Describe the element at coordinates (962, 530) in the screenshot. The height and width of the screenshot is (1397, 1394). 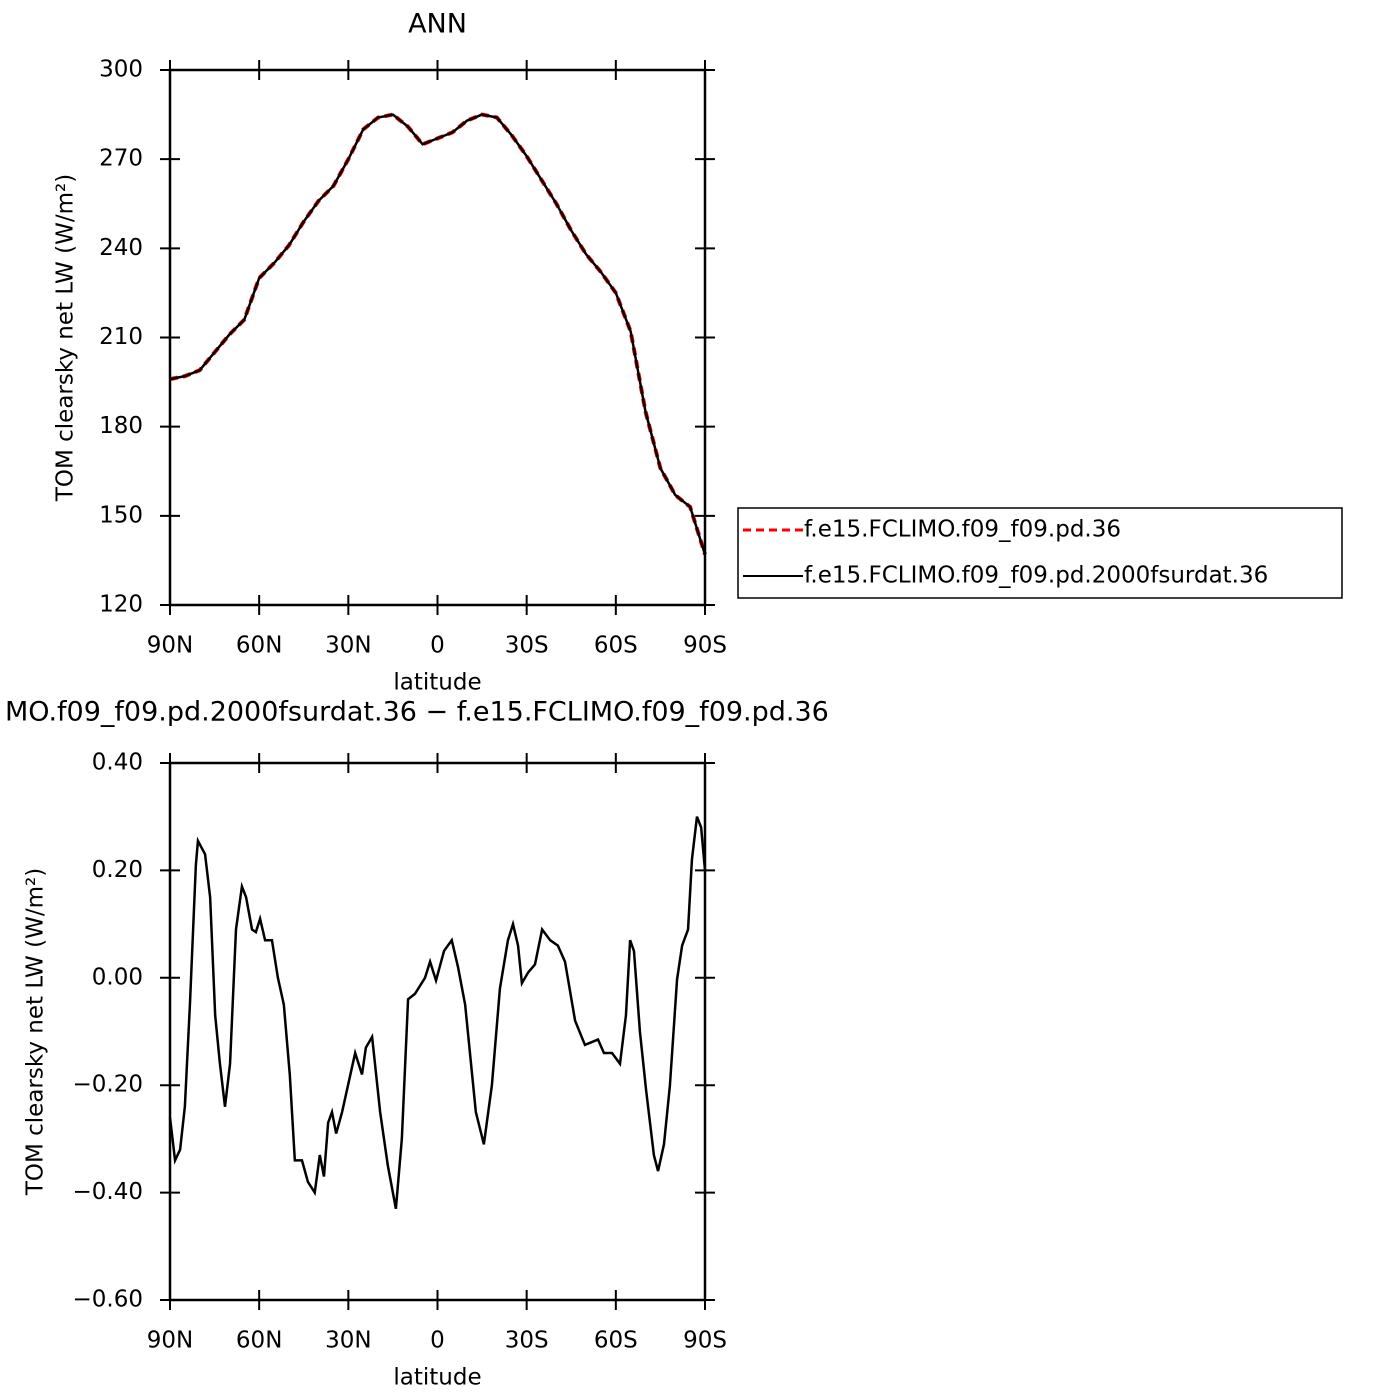
I see `legend-label: f.e15.FCLIMO.f09_f09.pd.36` at that location.